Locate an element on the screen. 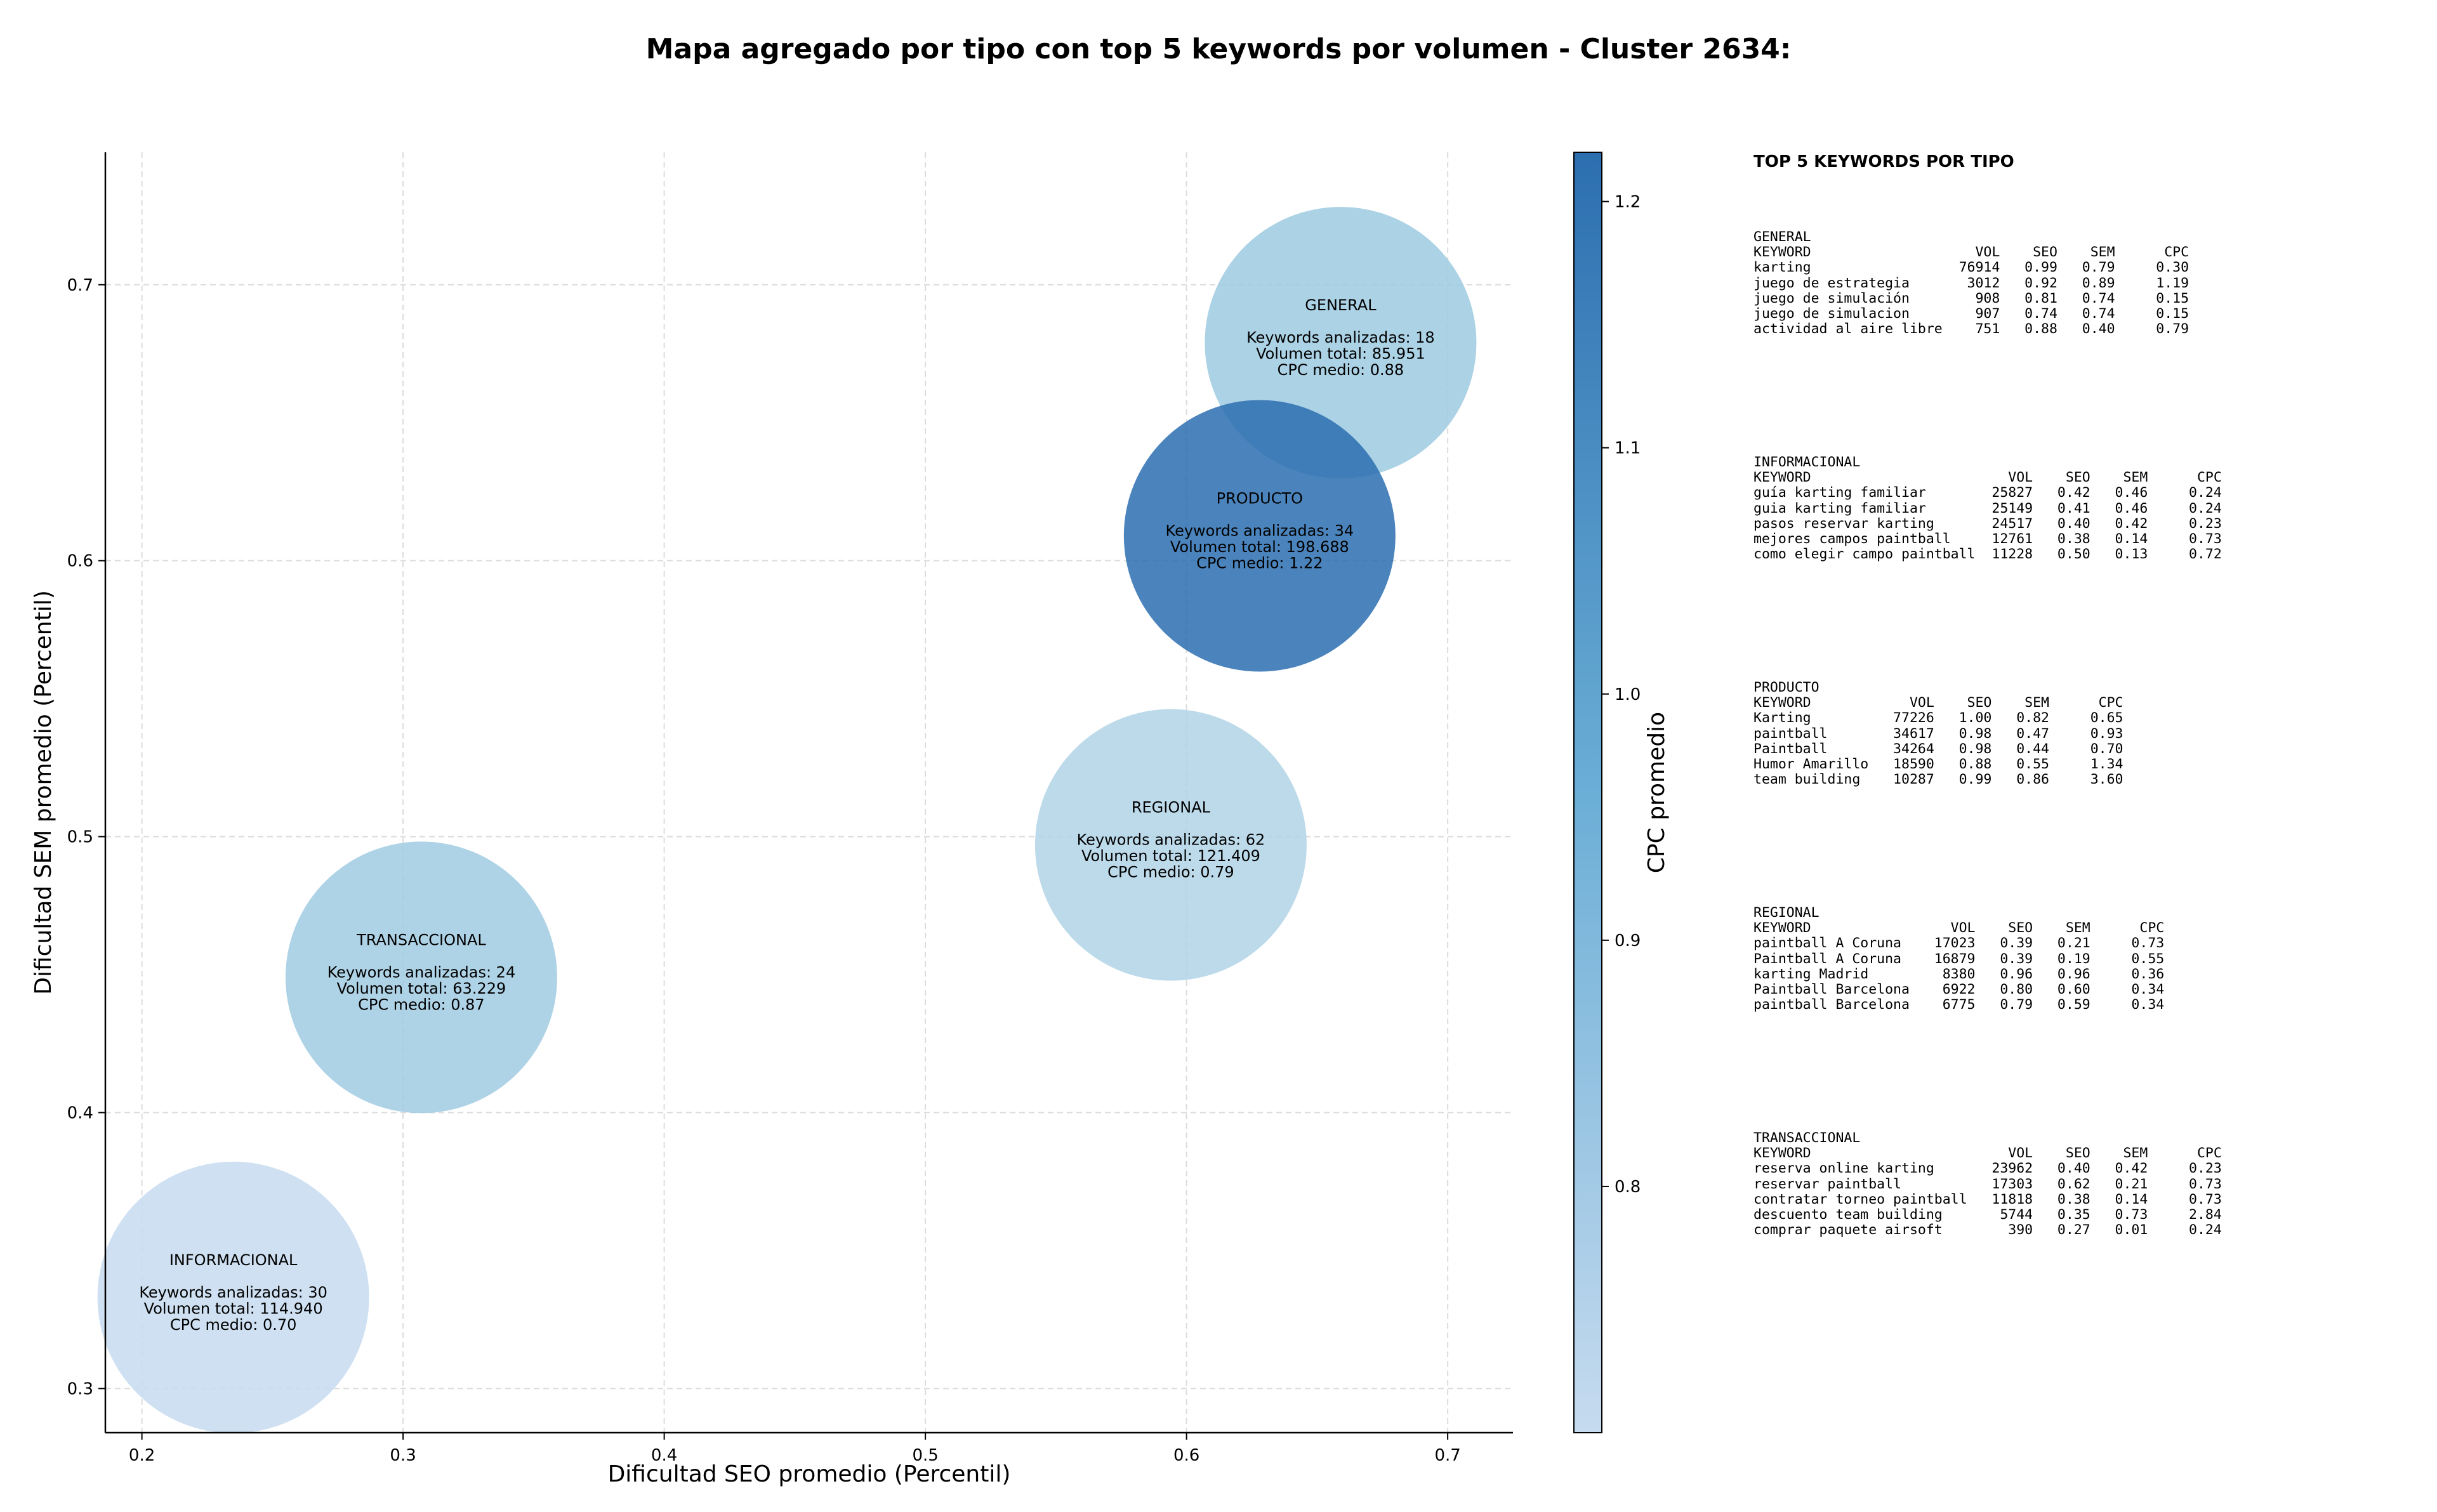  bubble-stat-label: Keywords analizadas: 24 is located at coordinates (421, 972).